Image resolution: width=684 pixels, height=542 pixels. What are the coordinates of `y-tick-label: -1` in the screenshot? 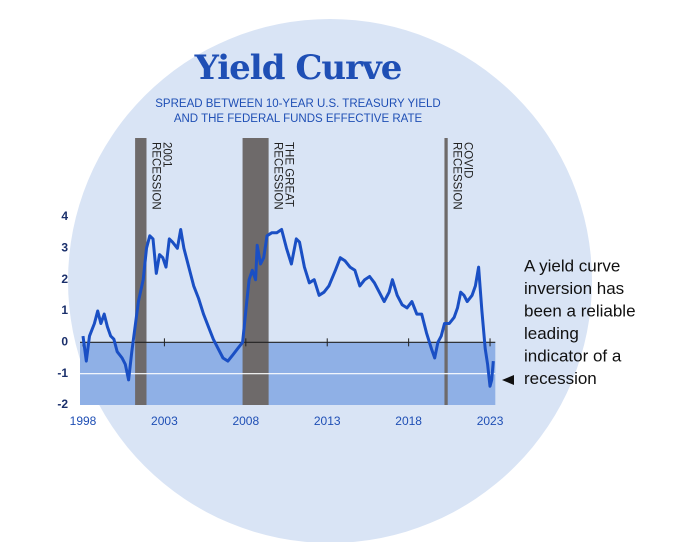 It's located at (62, 373).